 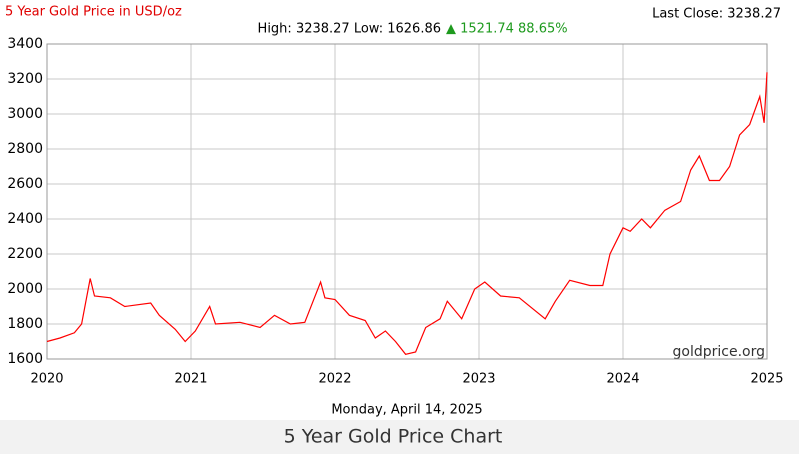 What do you see at coordinates (25, 114) in the screenshot?
I see `y-tick-label: 3000` at bounding box center [25, 114].